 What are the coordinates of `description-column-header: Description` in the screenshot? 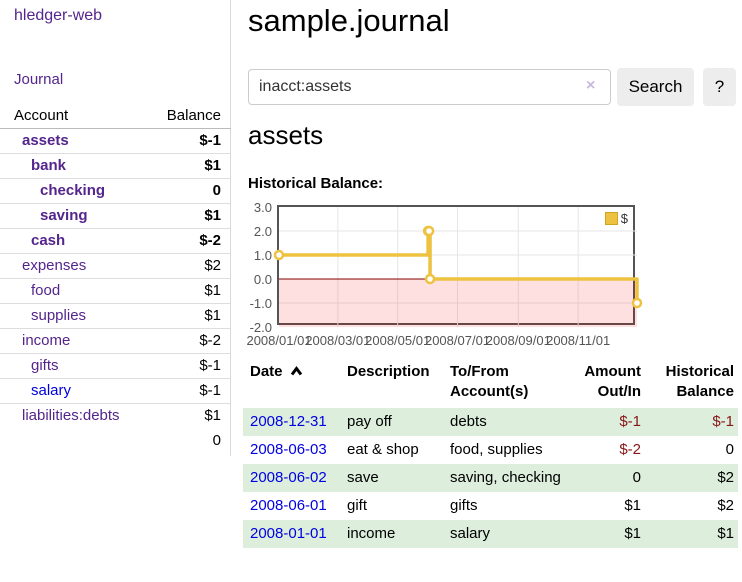 It's located at (388, 371).